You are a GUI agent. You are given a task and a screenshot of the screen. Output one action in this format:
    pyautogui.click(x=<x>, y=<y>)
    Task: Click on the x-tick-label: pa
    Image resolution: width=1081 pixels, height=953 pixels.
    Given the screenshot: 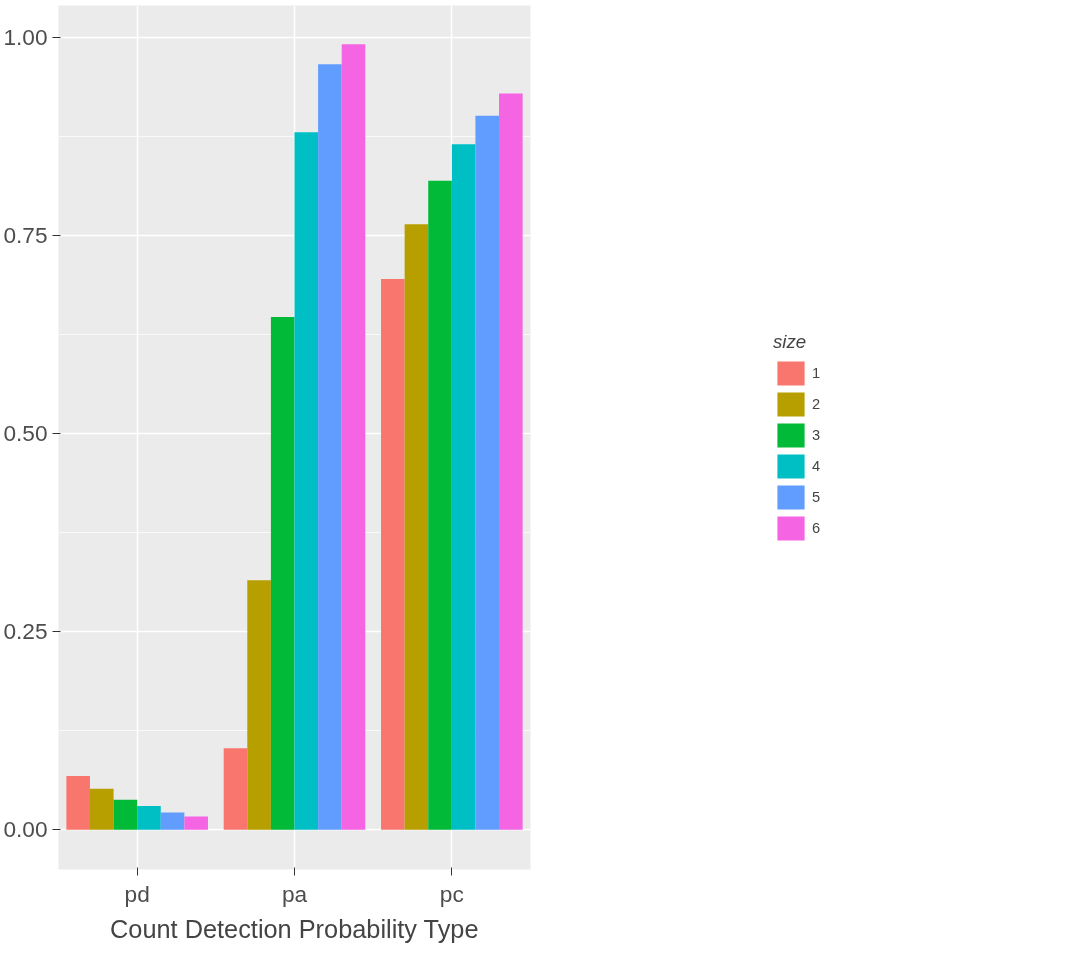 What is the action you would take?
    pyautogui.click(x=294, y=893)
    